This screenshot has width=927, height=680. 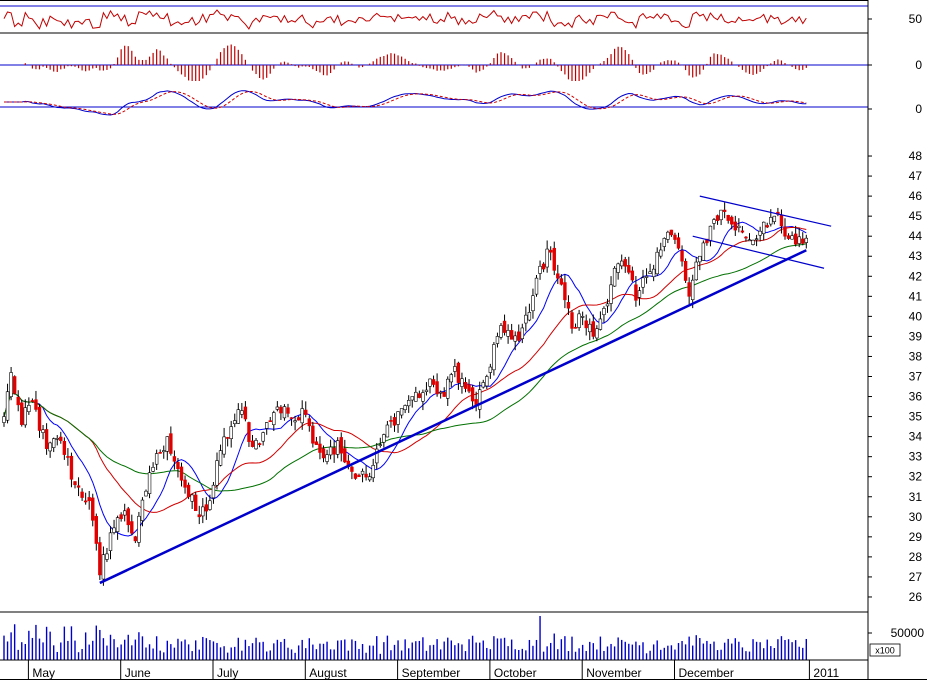 I want to click on month-label: July, so click(x=227, y=673).